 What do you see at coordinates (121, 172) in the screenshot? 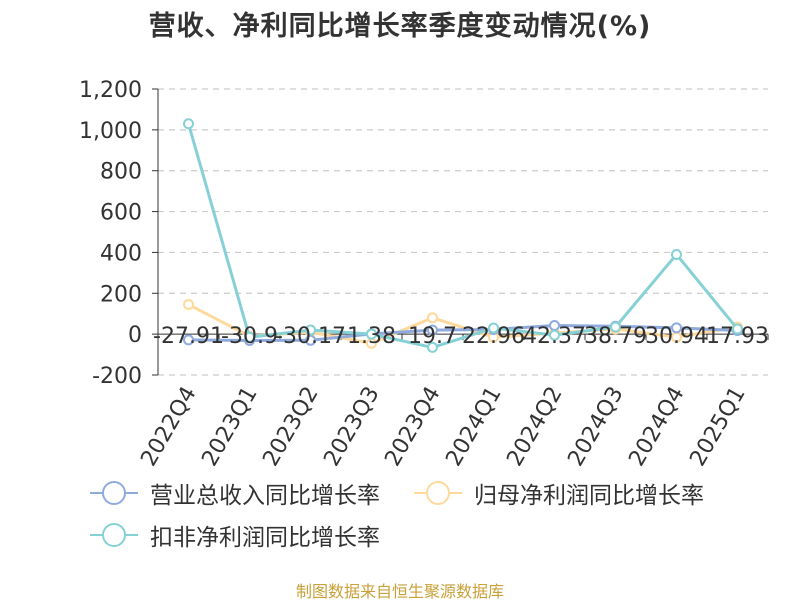
I see `y-tick-label: 800` at bounding box center [121, 172].